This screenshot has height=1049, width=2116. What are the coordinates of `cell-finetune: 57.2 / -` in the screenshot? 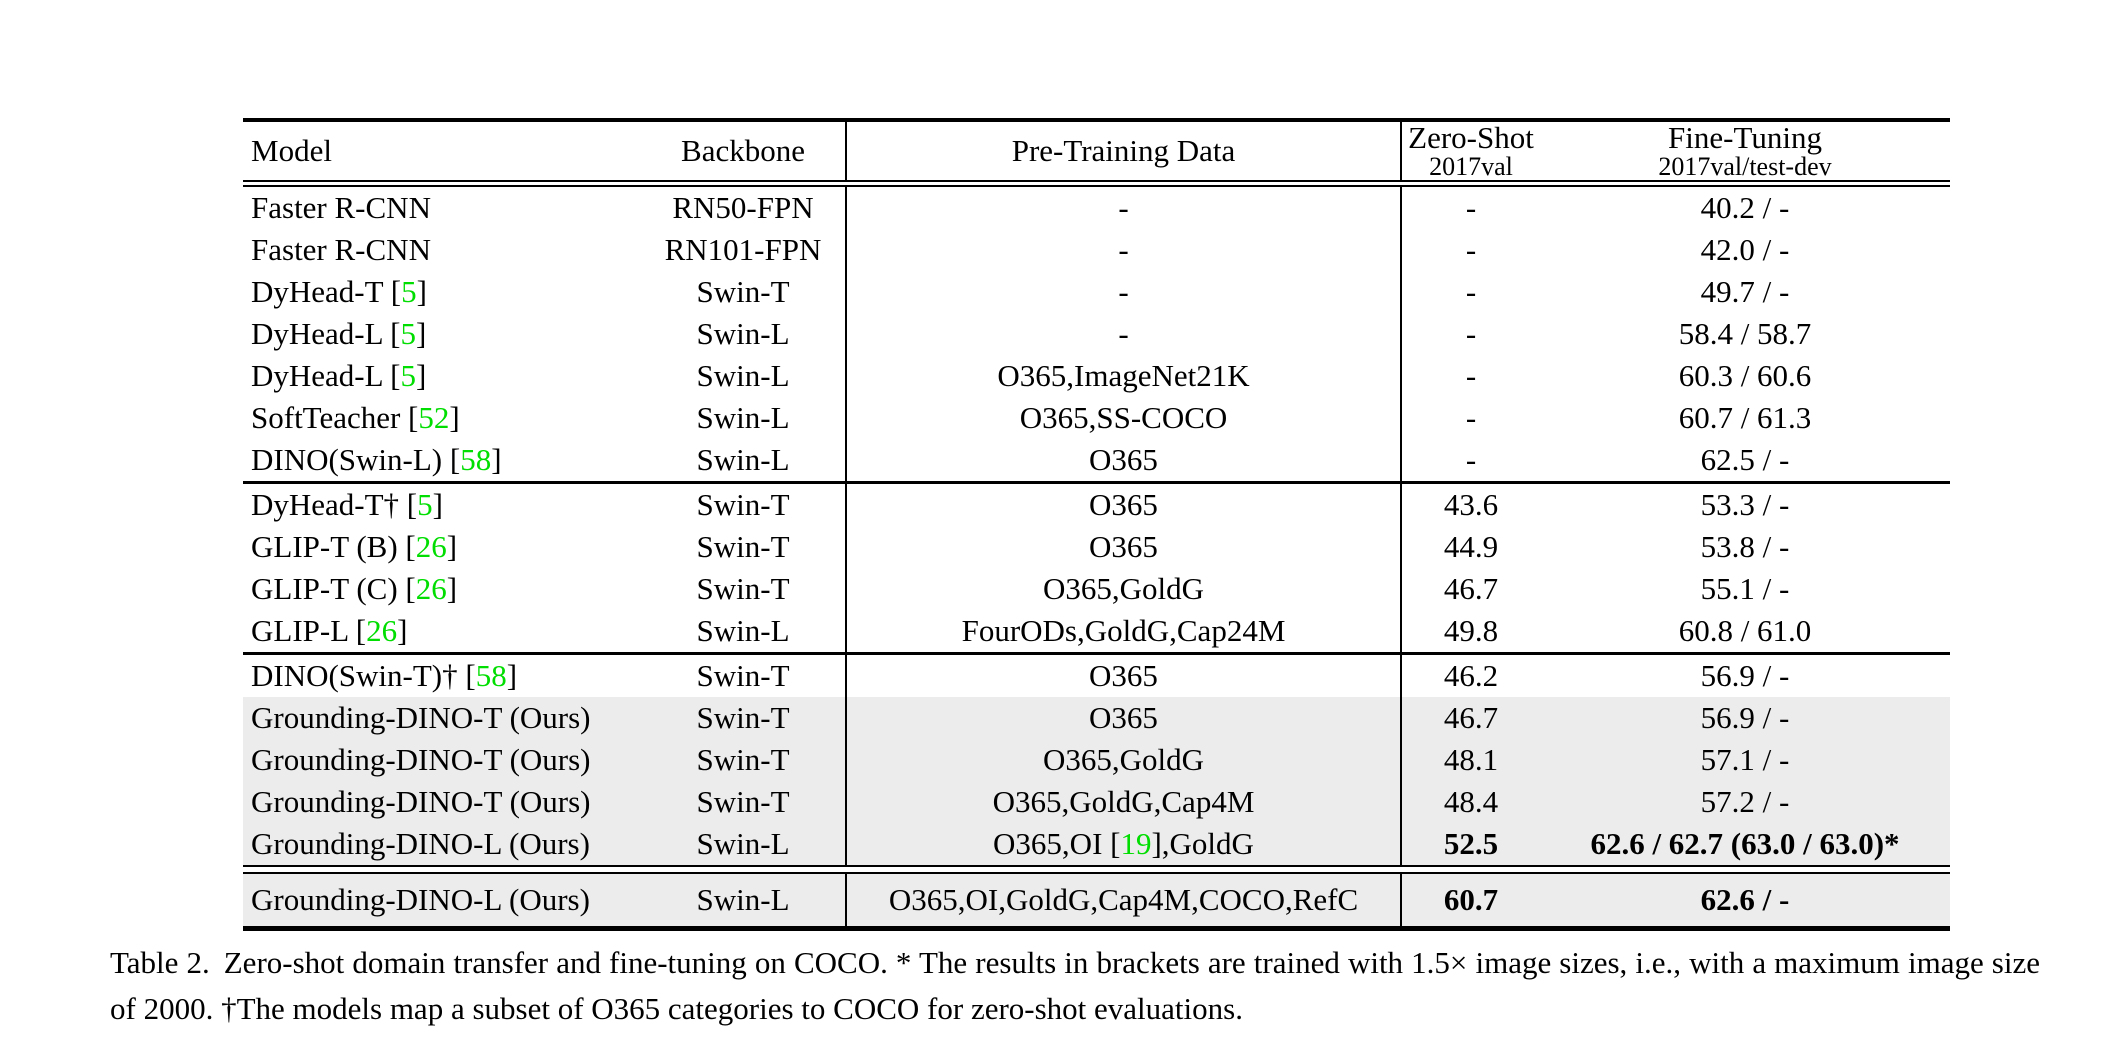 It's located at (1745, 802).